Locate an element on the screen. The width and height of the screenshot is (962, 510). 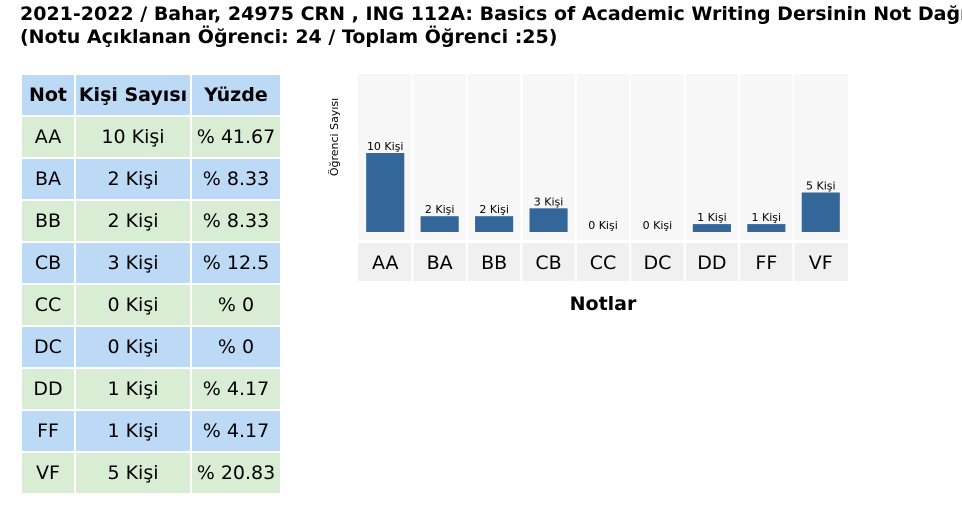
y-axis-title: Öğrenci Sayısı is located at coordinates (334, 137).